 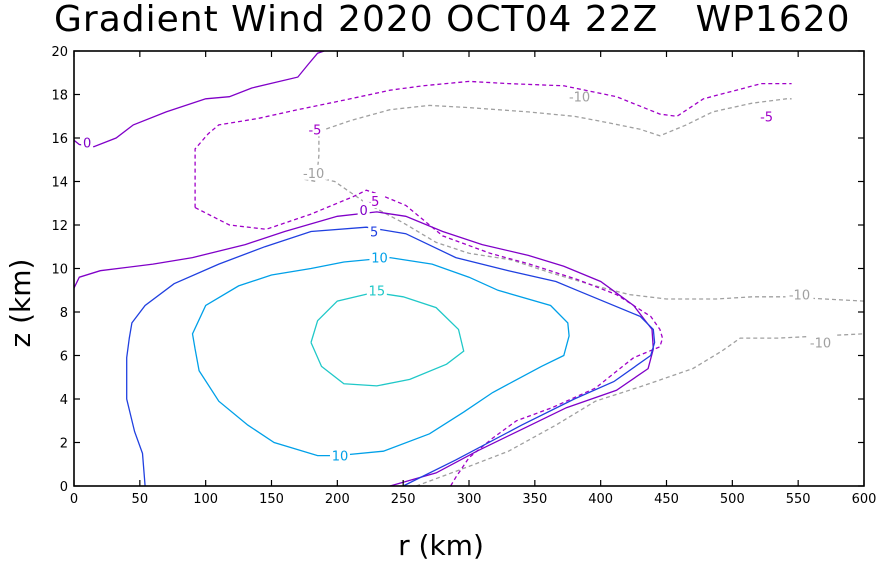 I want to click on contour-label: 15, so click(x=377, y=291).